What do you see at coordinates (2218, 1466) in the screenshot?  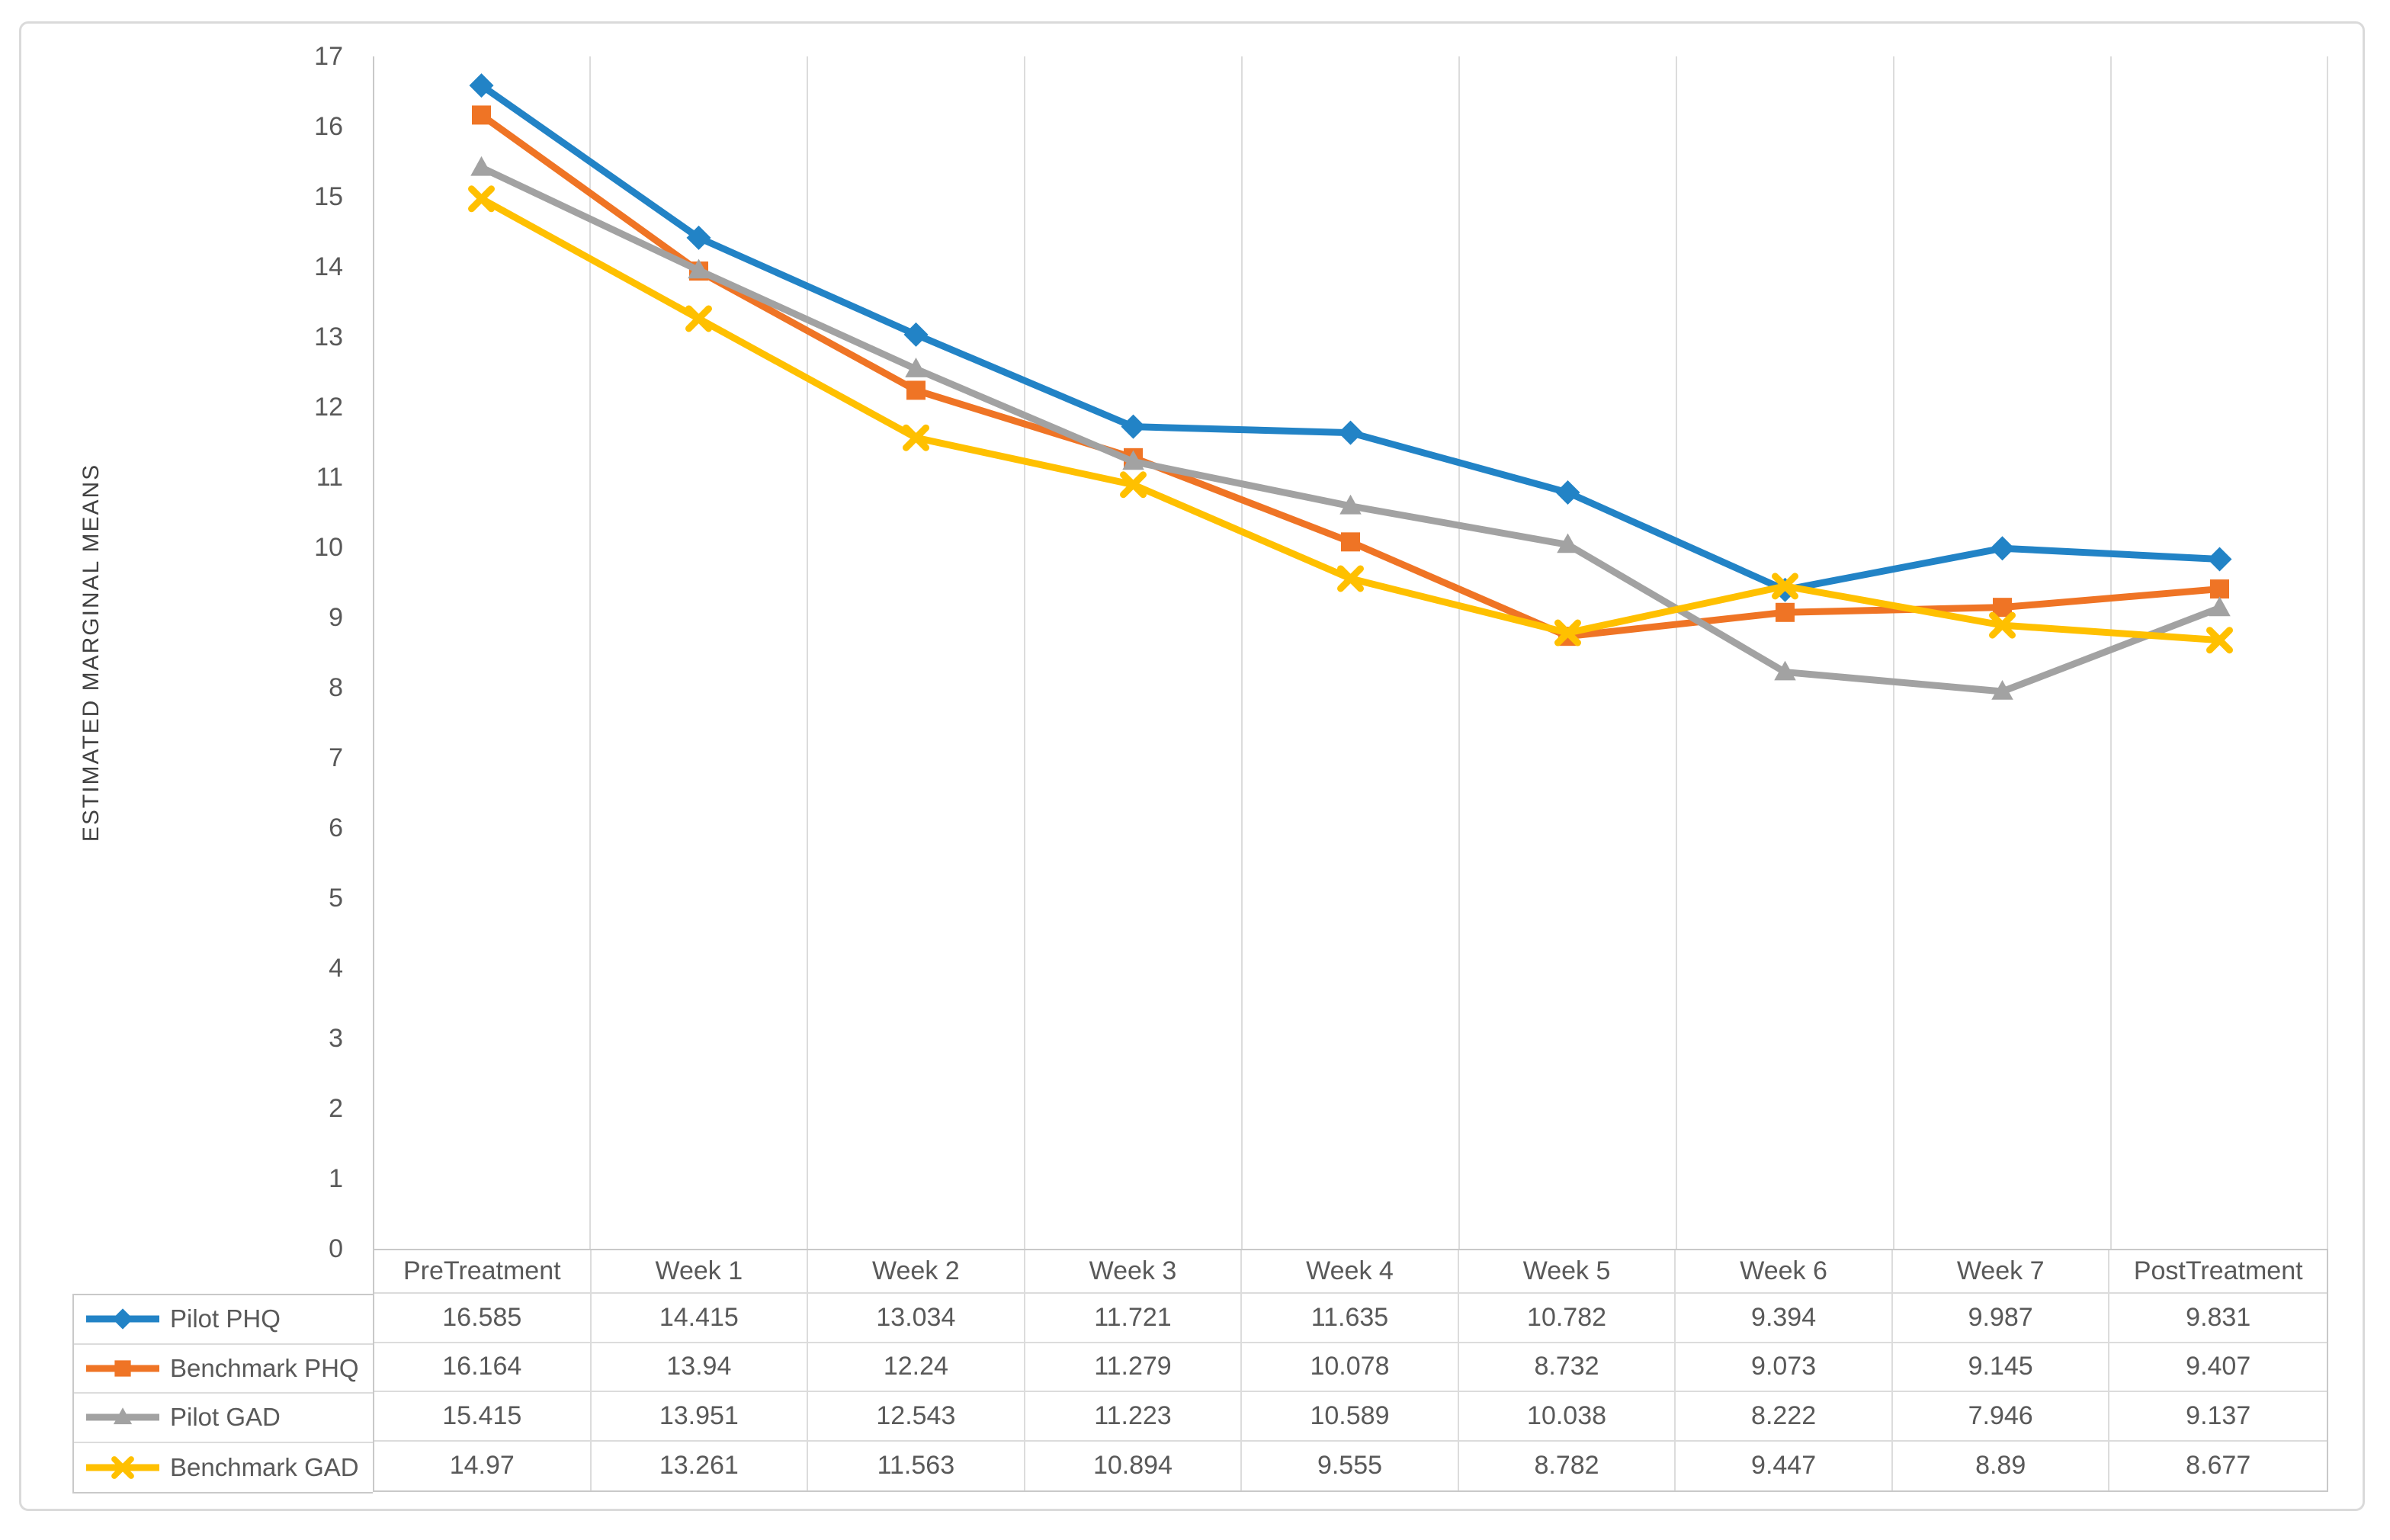 I see `table-value-cell: 8.677` at bounding box center [2218, 1466].